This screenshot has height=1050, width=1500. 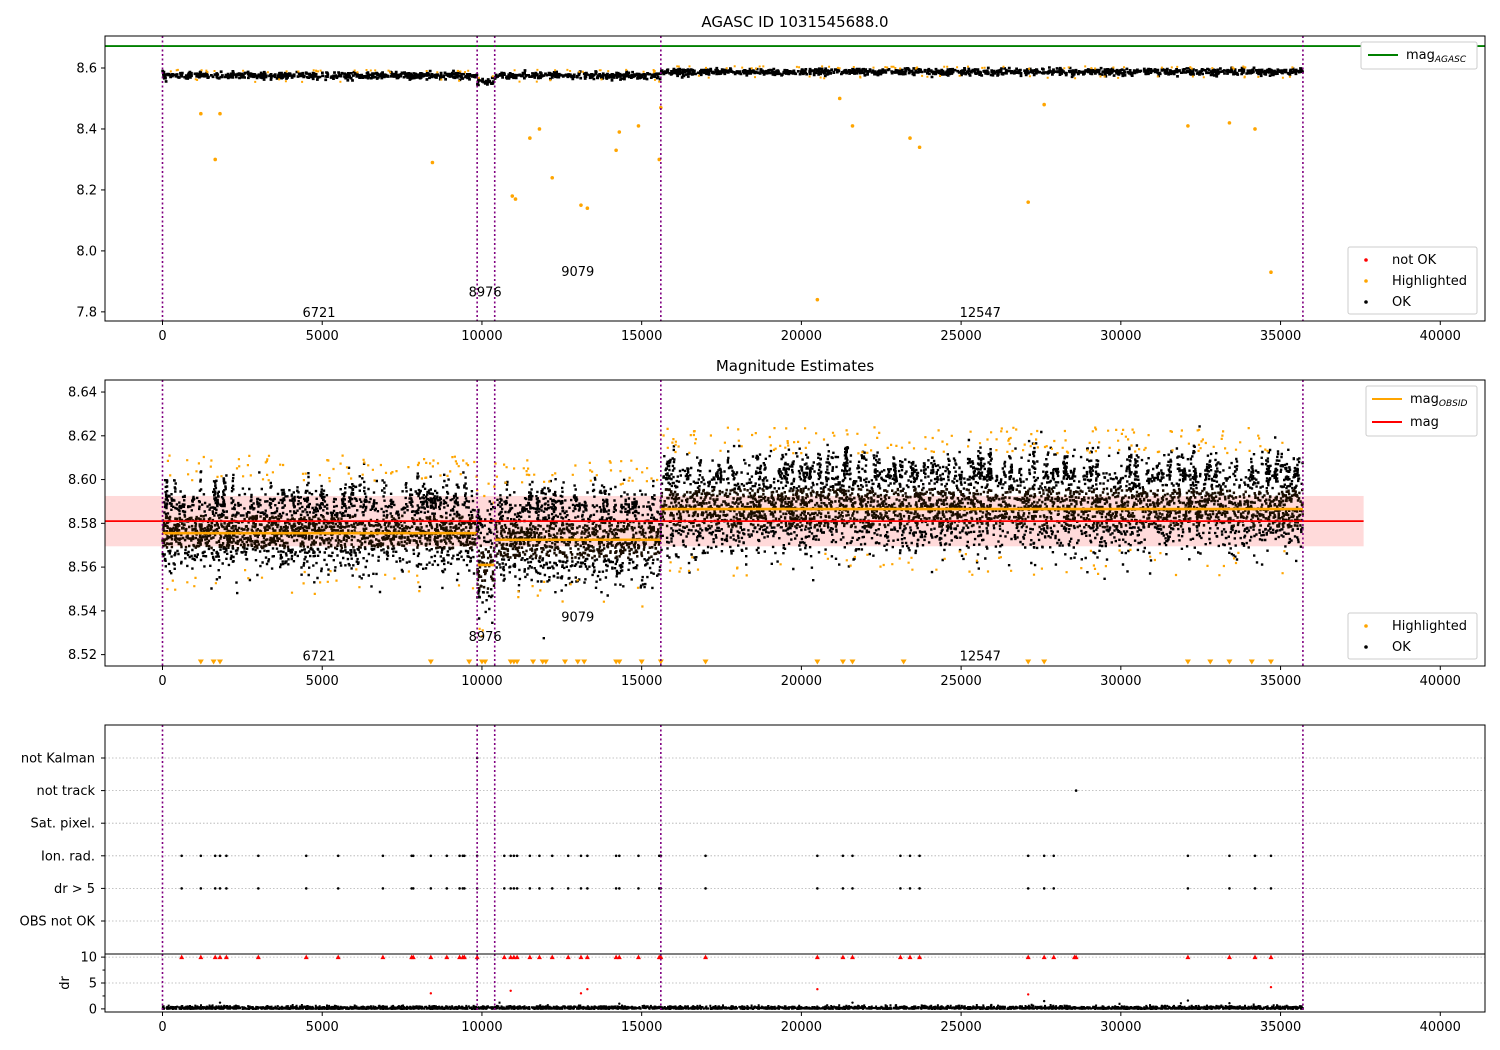 What do you see at coordinates (82, 568) in the screenshot?
I see `y-tick-label-2: 8.56` at bounding box center [82, 568].